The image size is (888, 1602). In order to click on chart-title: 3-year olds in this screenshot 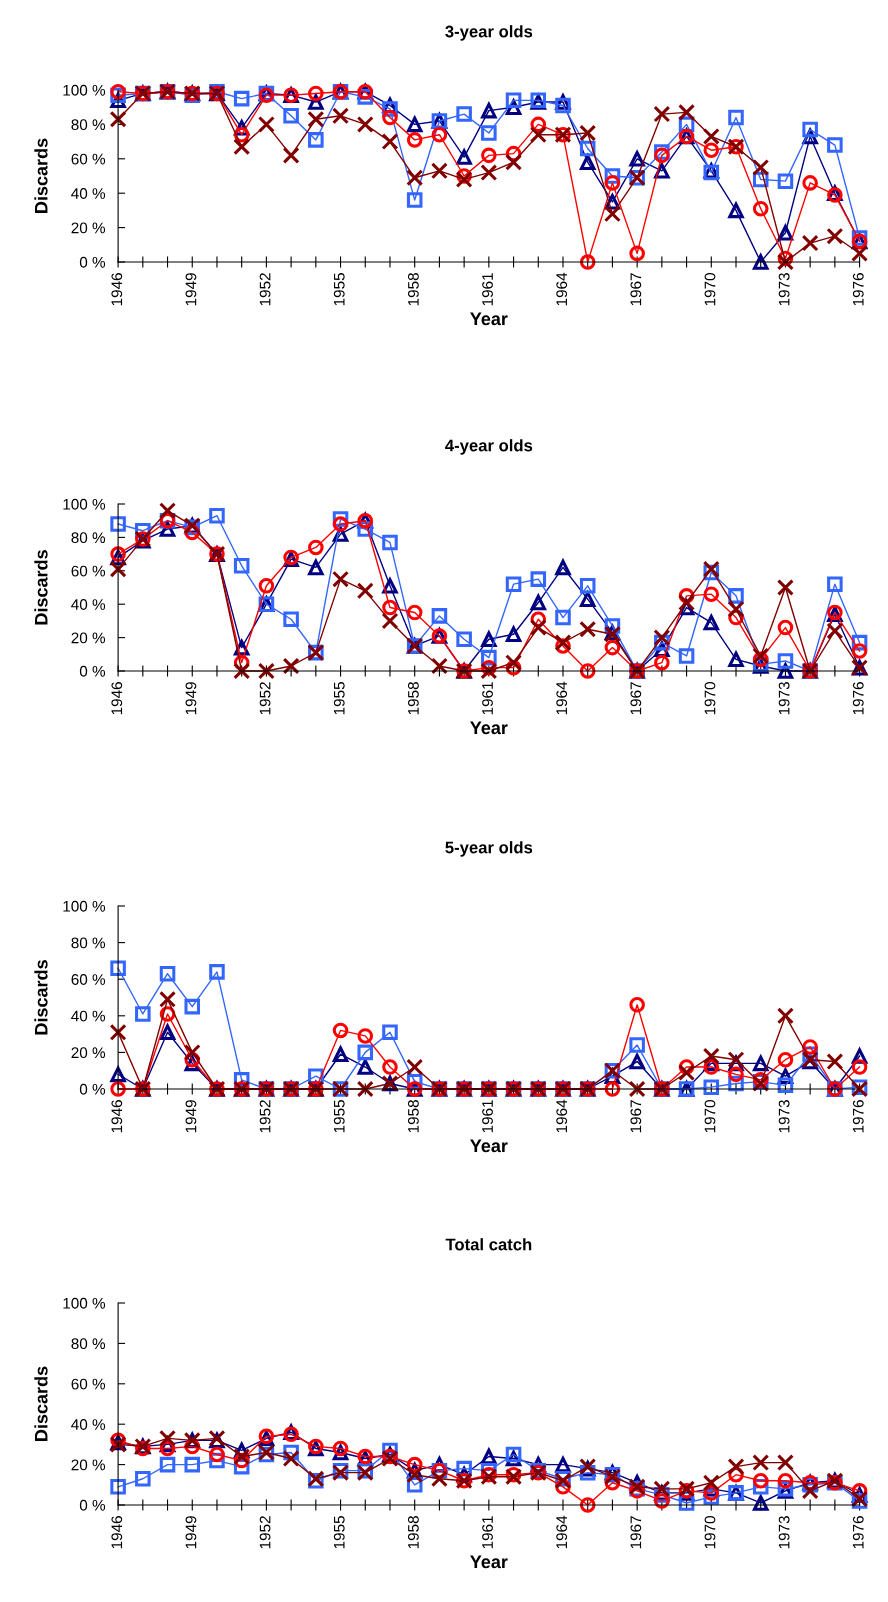, I will do `click(489, 33)`.